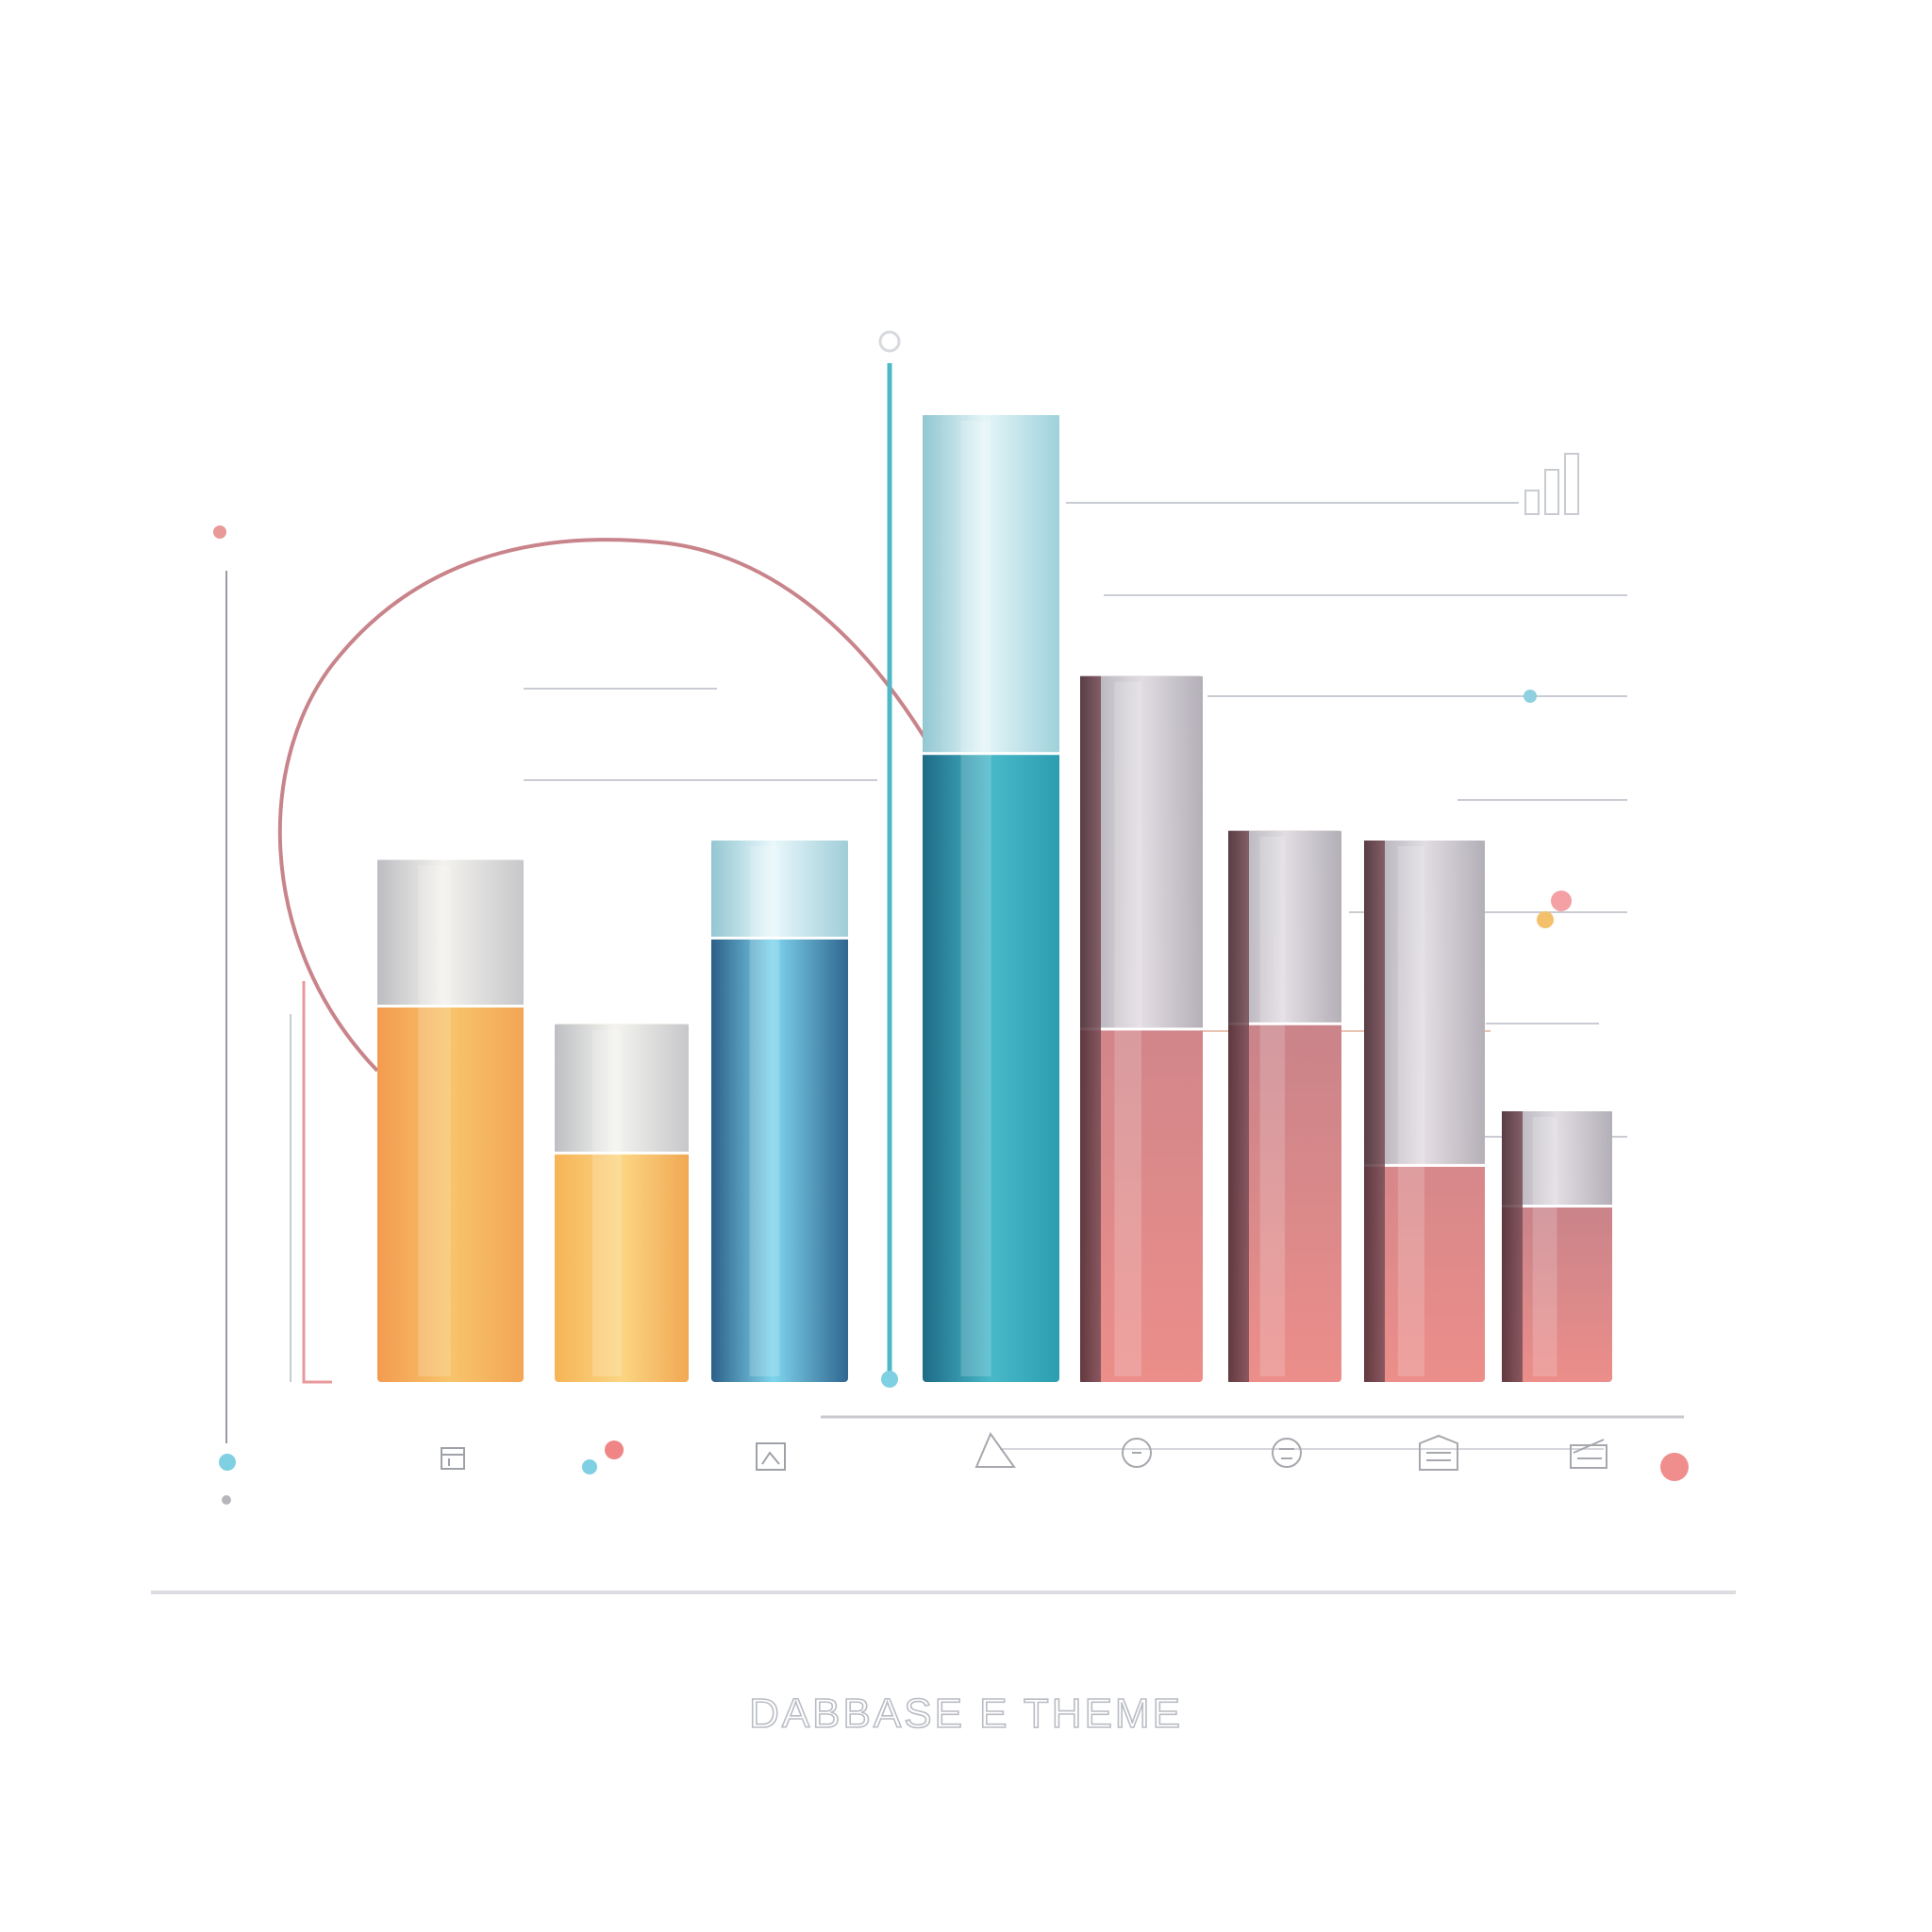  I want to click on mini-bar-chart-icon, so click(1552, 484).